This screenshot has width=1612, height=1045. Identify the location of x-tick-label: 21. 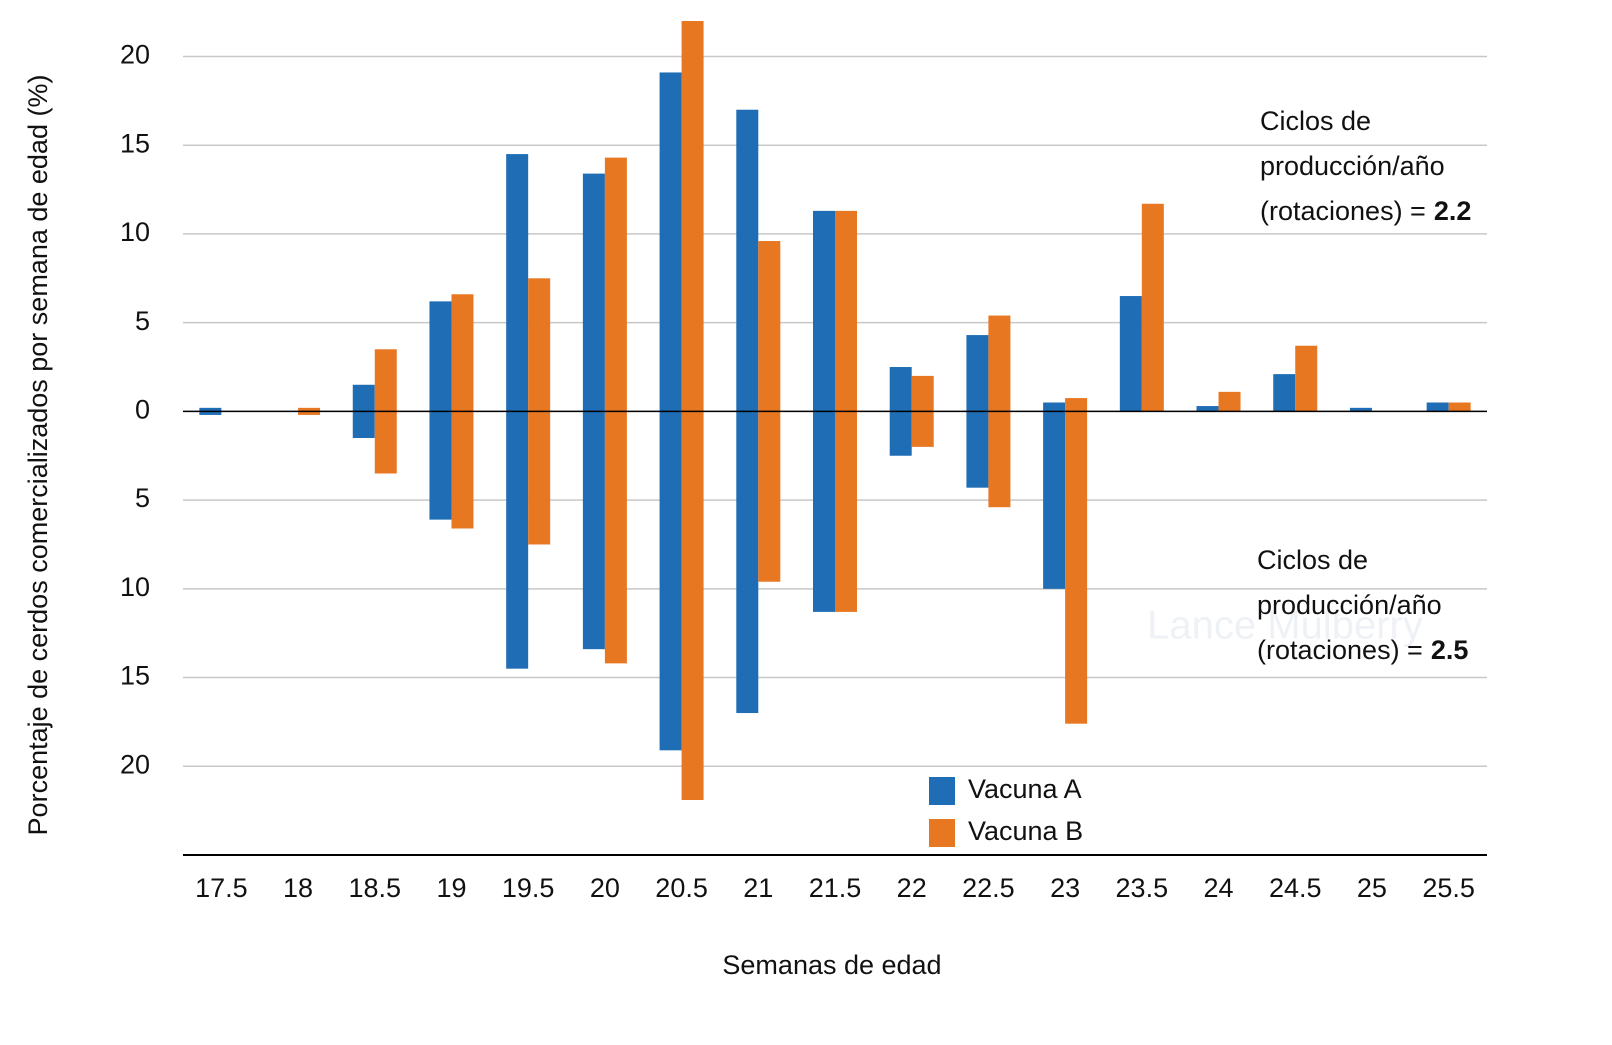
(758, 888).